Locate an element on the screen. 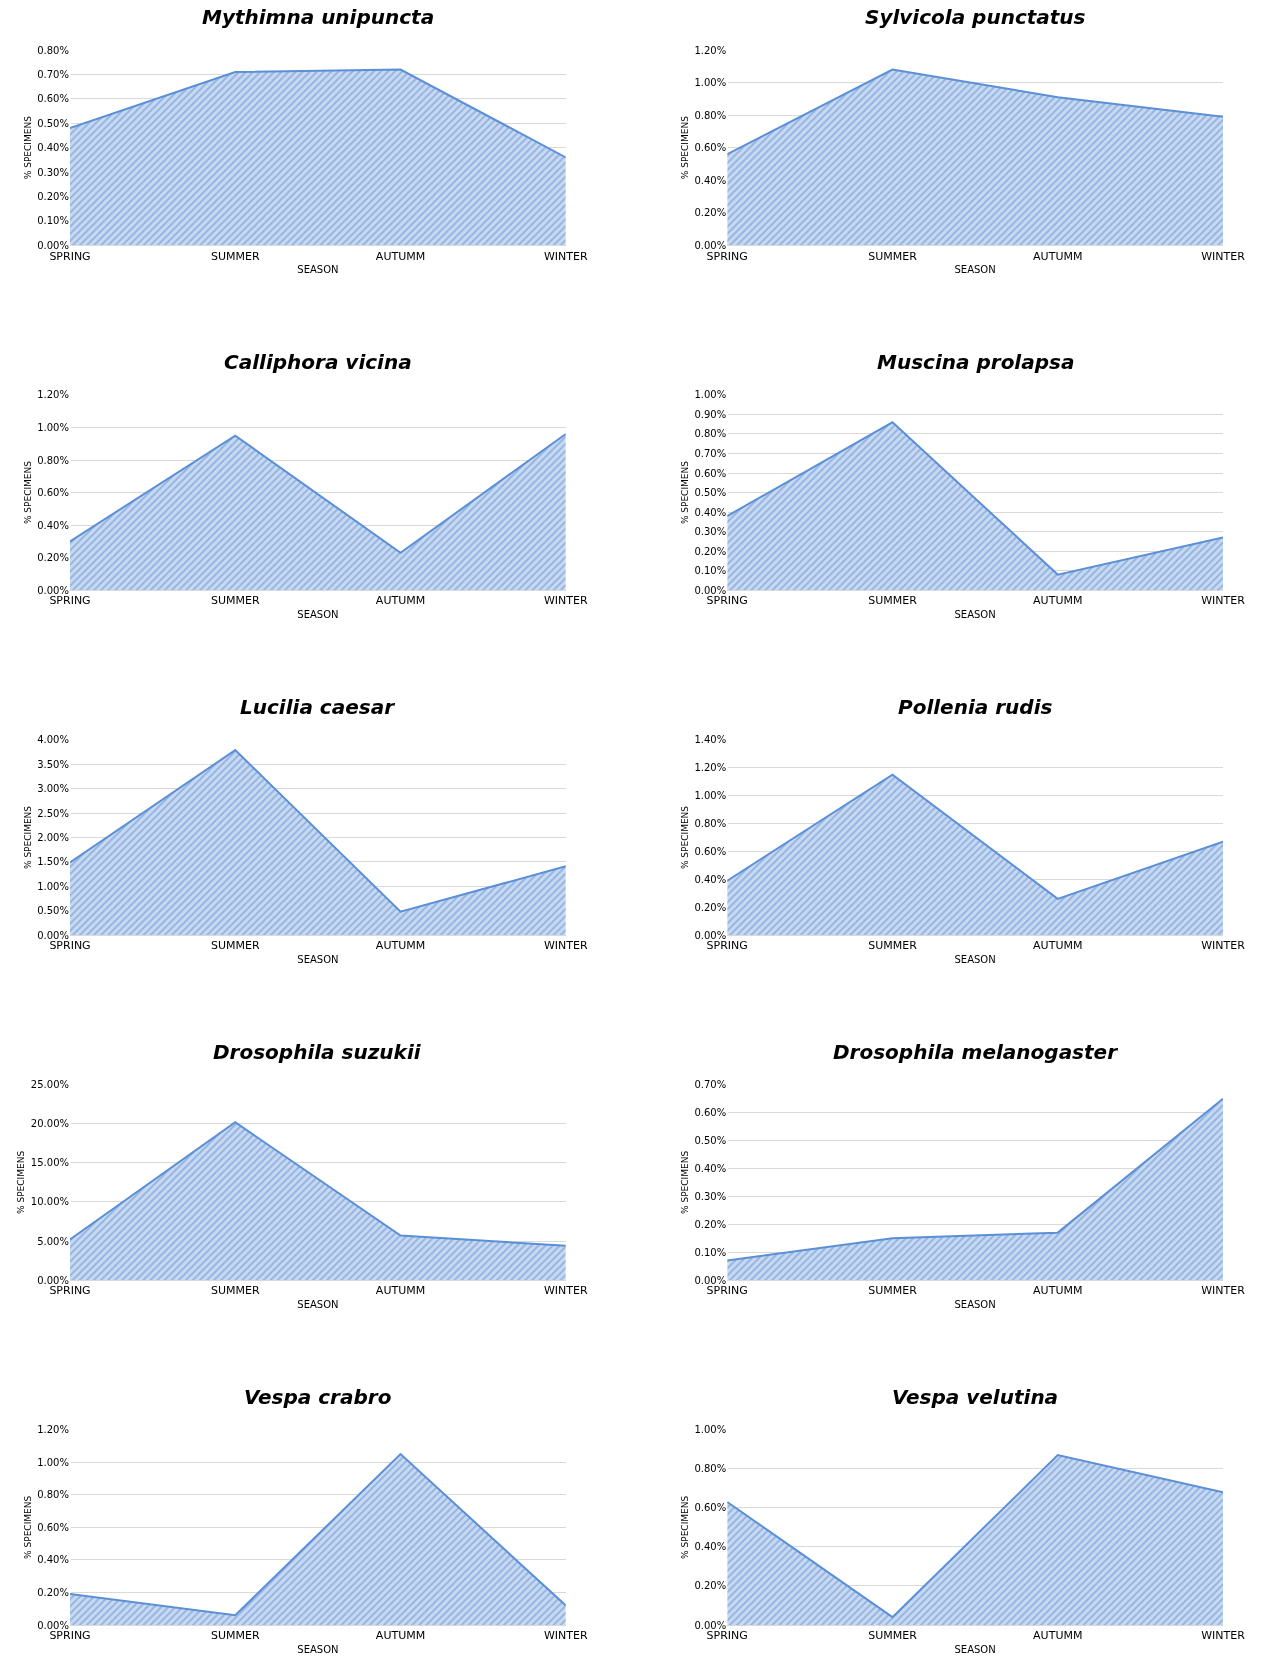  y-tick-label: 1.40% is located at coordinates (710, 740).